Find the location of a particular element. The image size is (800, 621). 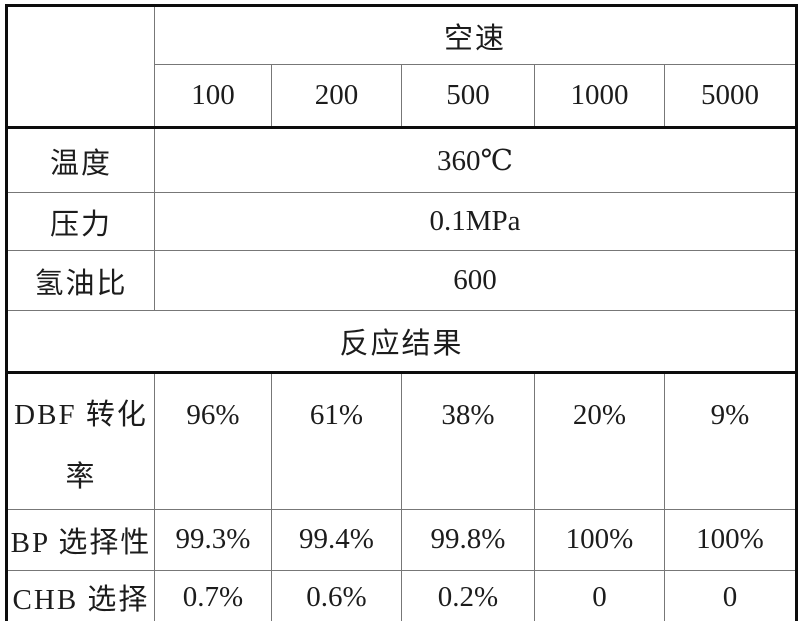

table-row-pressure: 压力 0.1MPa is located at coordinates (402, 221).